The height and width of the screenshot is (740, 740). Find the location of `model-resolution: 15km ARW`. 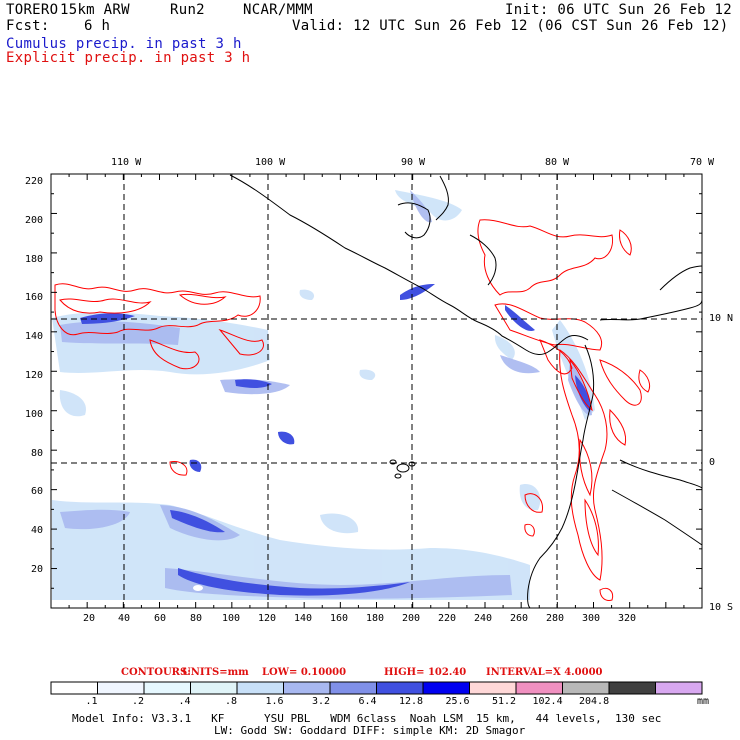

model-resolution: 15km ARW is located at coordinates (95, 10).